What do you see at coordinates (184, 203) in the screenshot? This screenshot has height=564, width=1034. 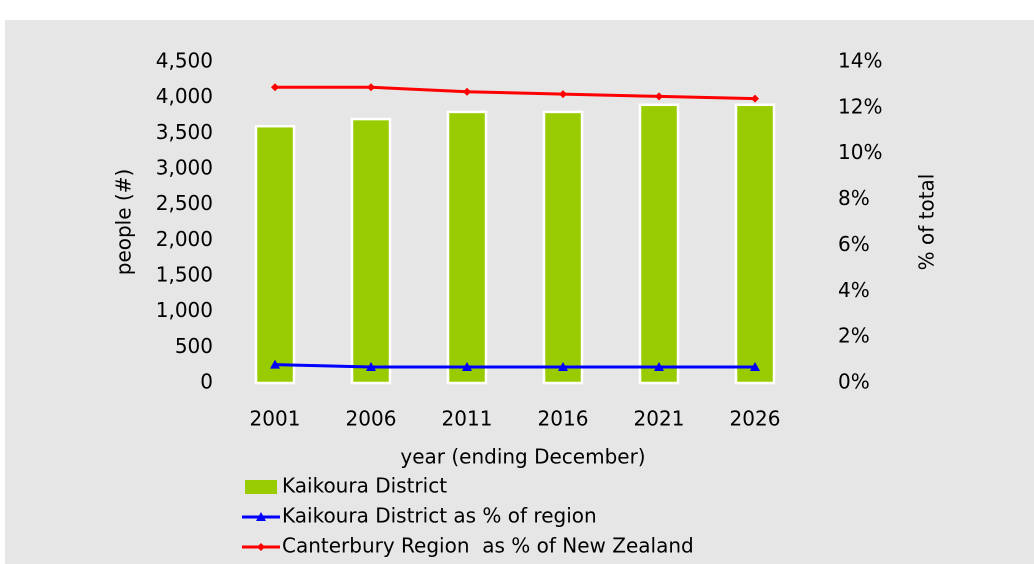 I see `y-tick-label: 2,500` at bounding box center [184, 203].